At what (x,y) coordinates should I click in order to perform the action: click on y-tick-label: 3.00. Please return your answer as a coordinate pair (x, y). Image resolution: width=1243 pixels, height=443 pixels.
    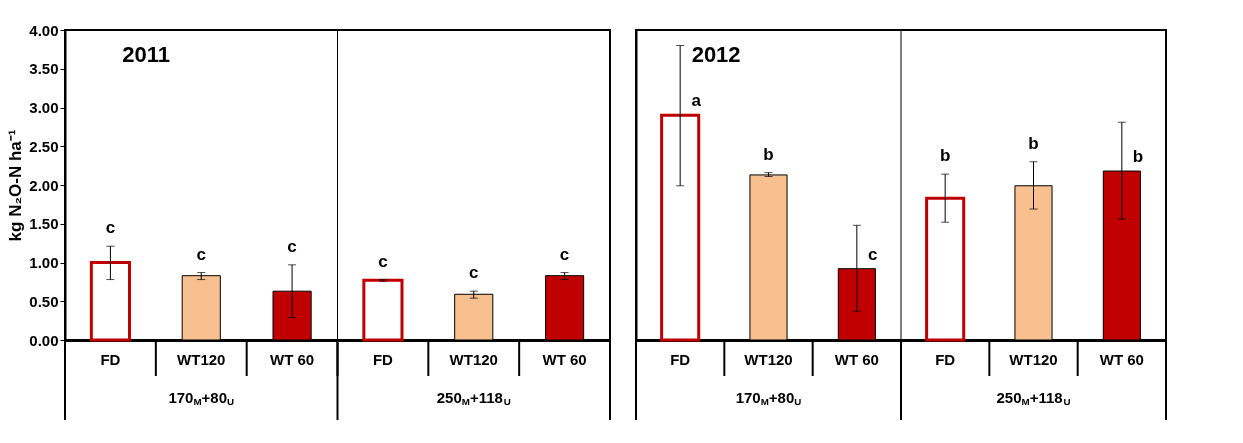
    Looking at the image, I should click on (44, 107).